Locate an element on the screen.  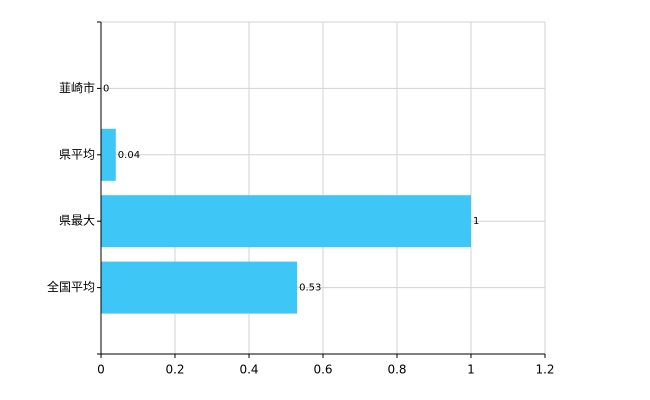
y-tick-label: 韮崎市 is located at coordinates (77, 87).